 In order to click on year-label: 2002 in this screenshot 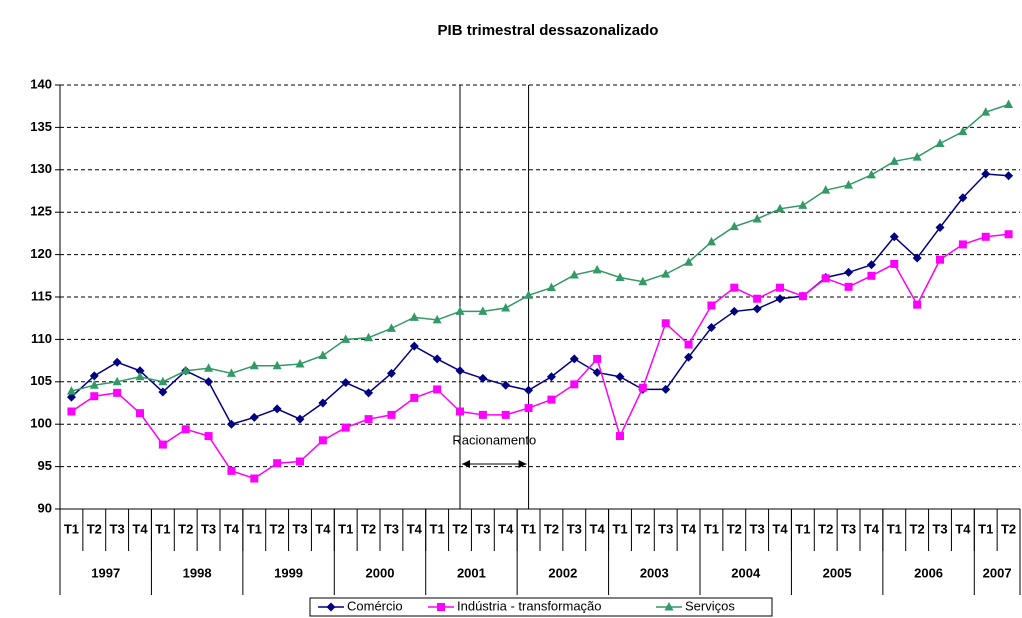, I will do `click(562, 572)`.